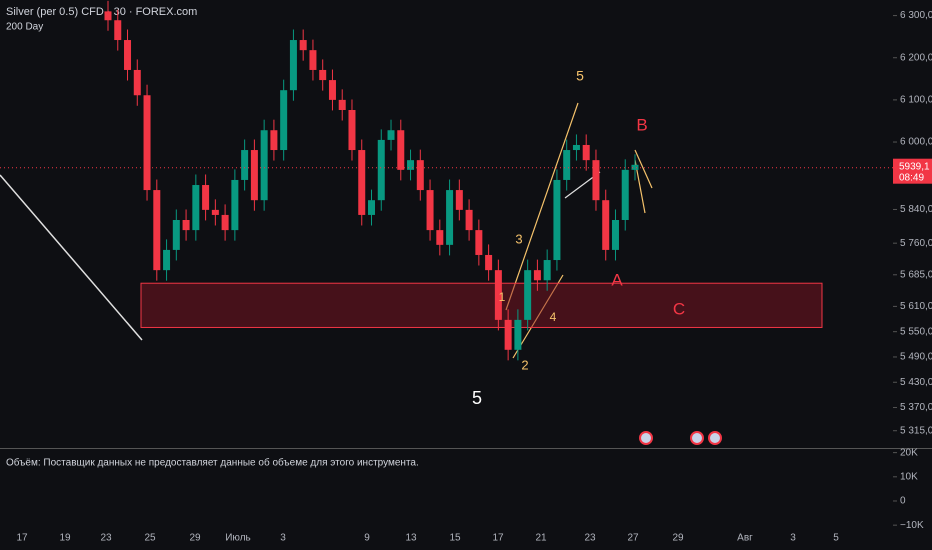 The image size is (932, 550). Describe the element at coordinates (903, 501) in the screenshot. I see `volume-tick-label: 0` at that location.